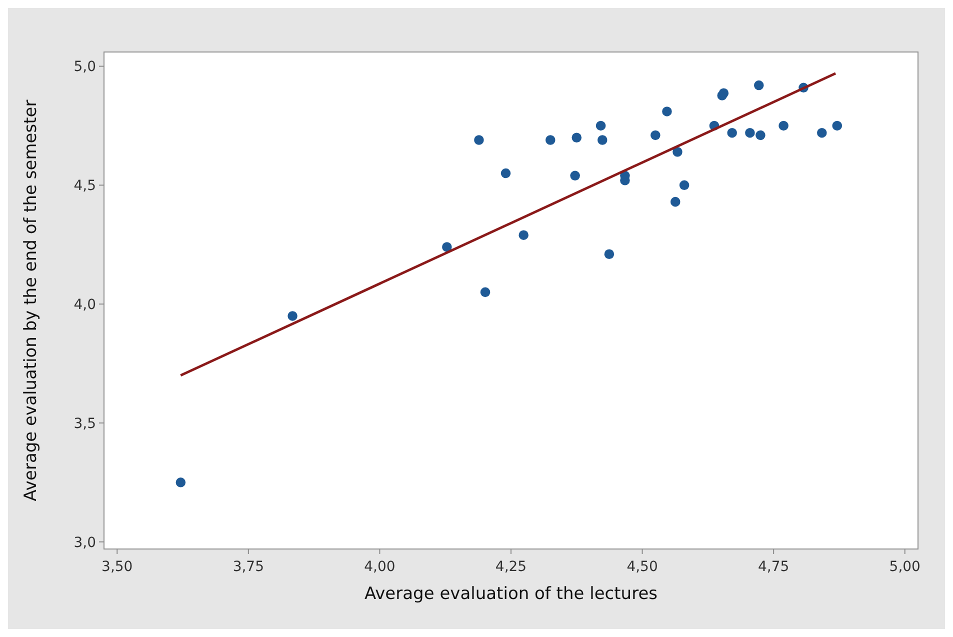 This screenshot has width=953, height=637. What do you see at coordinates (85, 542) in the screenshot?
I see `y-tick-label: 3,0` at bounding box center [85, 542].